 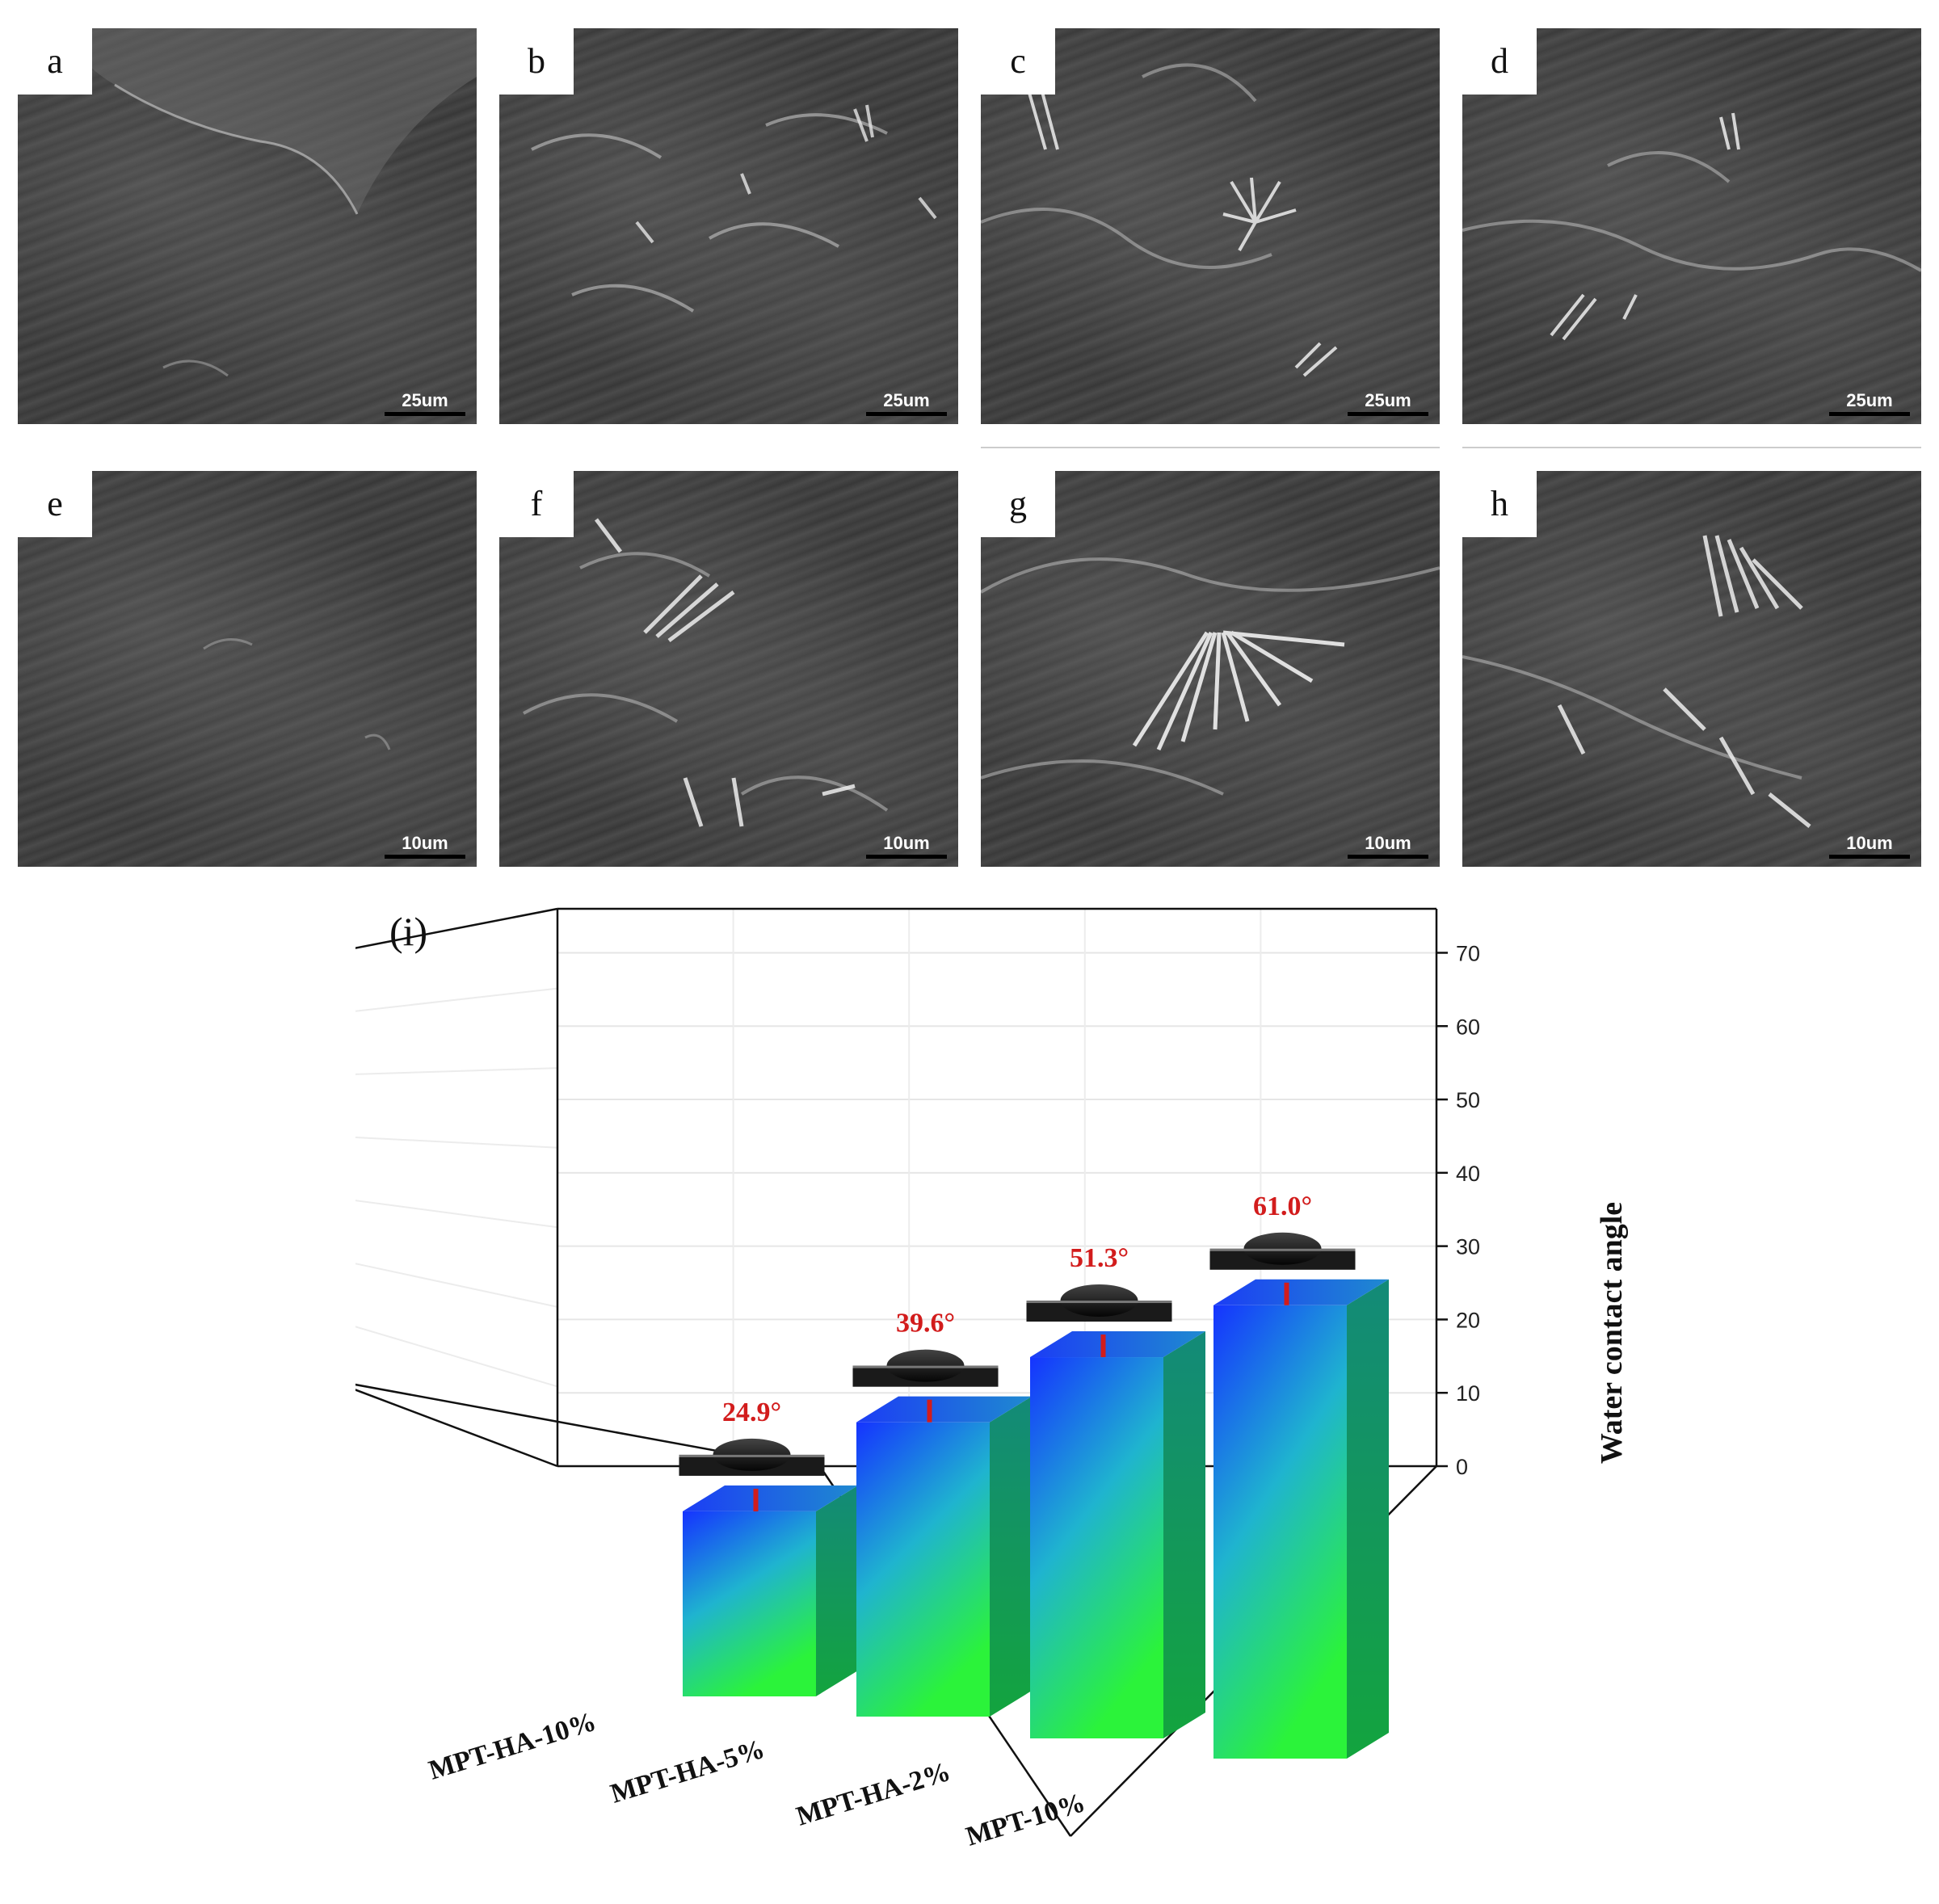 What do you see at coordinates (1468, 1174) in the screenshot?
I see `z-tick-label: 40` at bounding box center [1468, 1174].